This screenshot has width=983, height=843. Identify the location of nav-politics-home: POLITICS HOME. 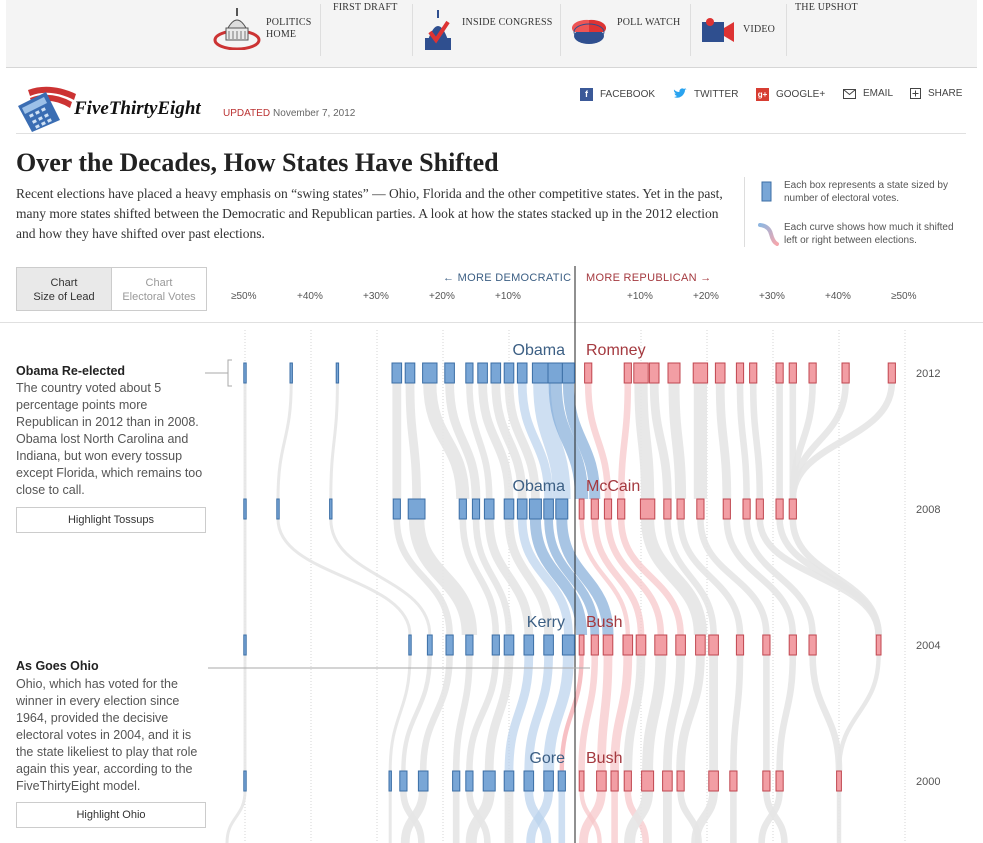
(266, 30).